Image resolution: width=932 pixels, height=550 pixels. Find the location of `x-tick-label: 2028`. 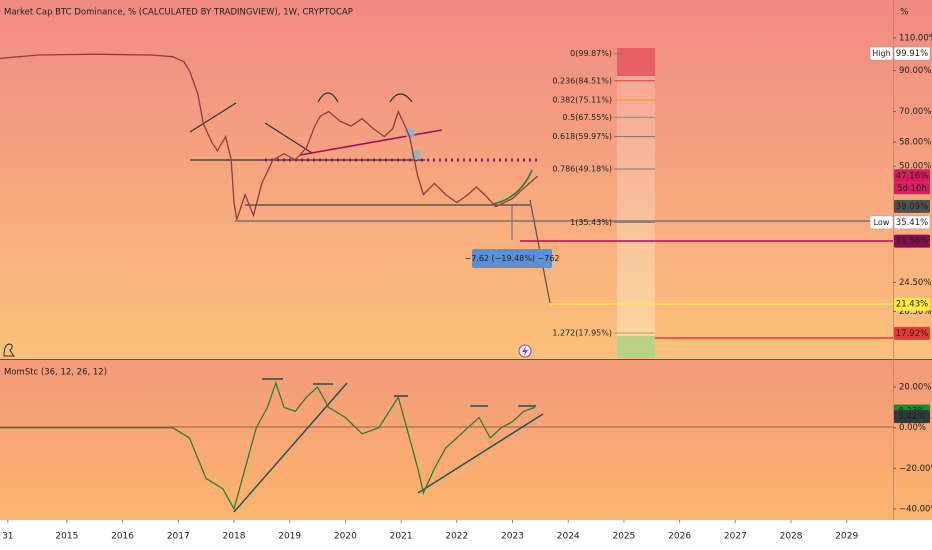

x-tick-label: 2028 is located at coordinates (791, 537).